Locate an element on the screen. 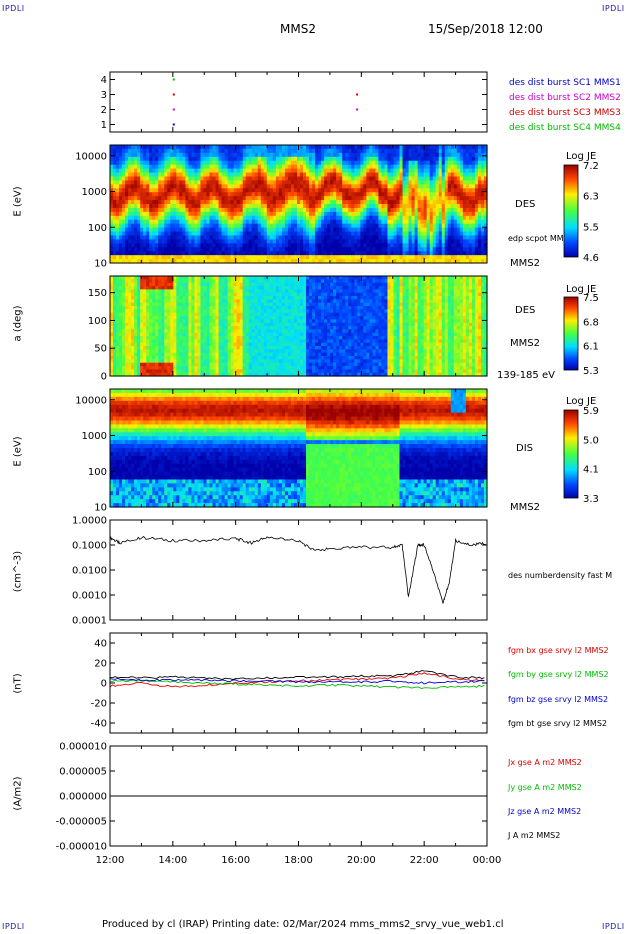 The height and width of the screenshot is (934, 630). des-energy-colorbar-title: Log JE is located at coordinates (581, 156).